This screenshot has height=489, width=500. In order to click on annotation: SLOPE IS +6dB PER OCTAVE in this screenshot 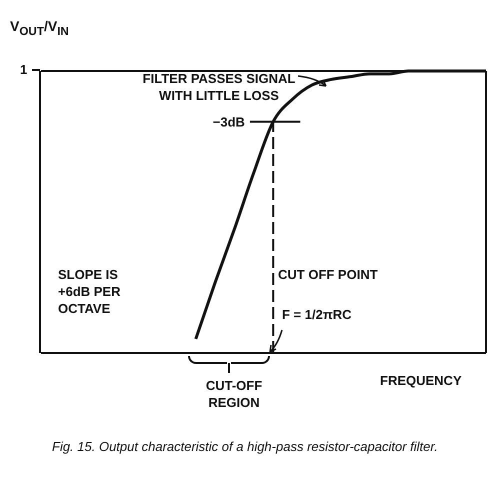, I will do `click(90, 291)`.